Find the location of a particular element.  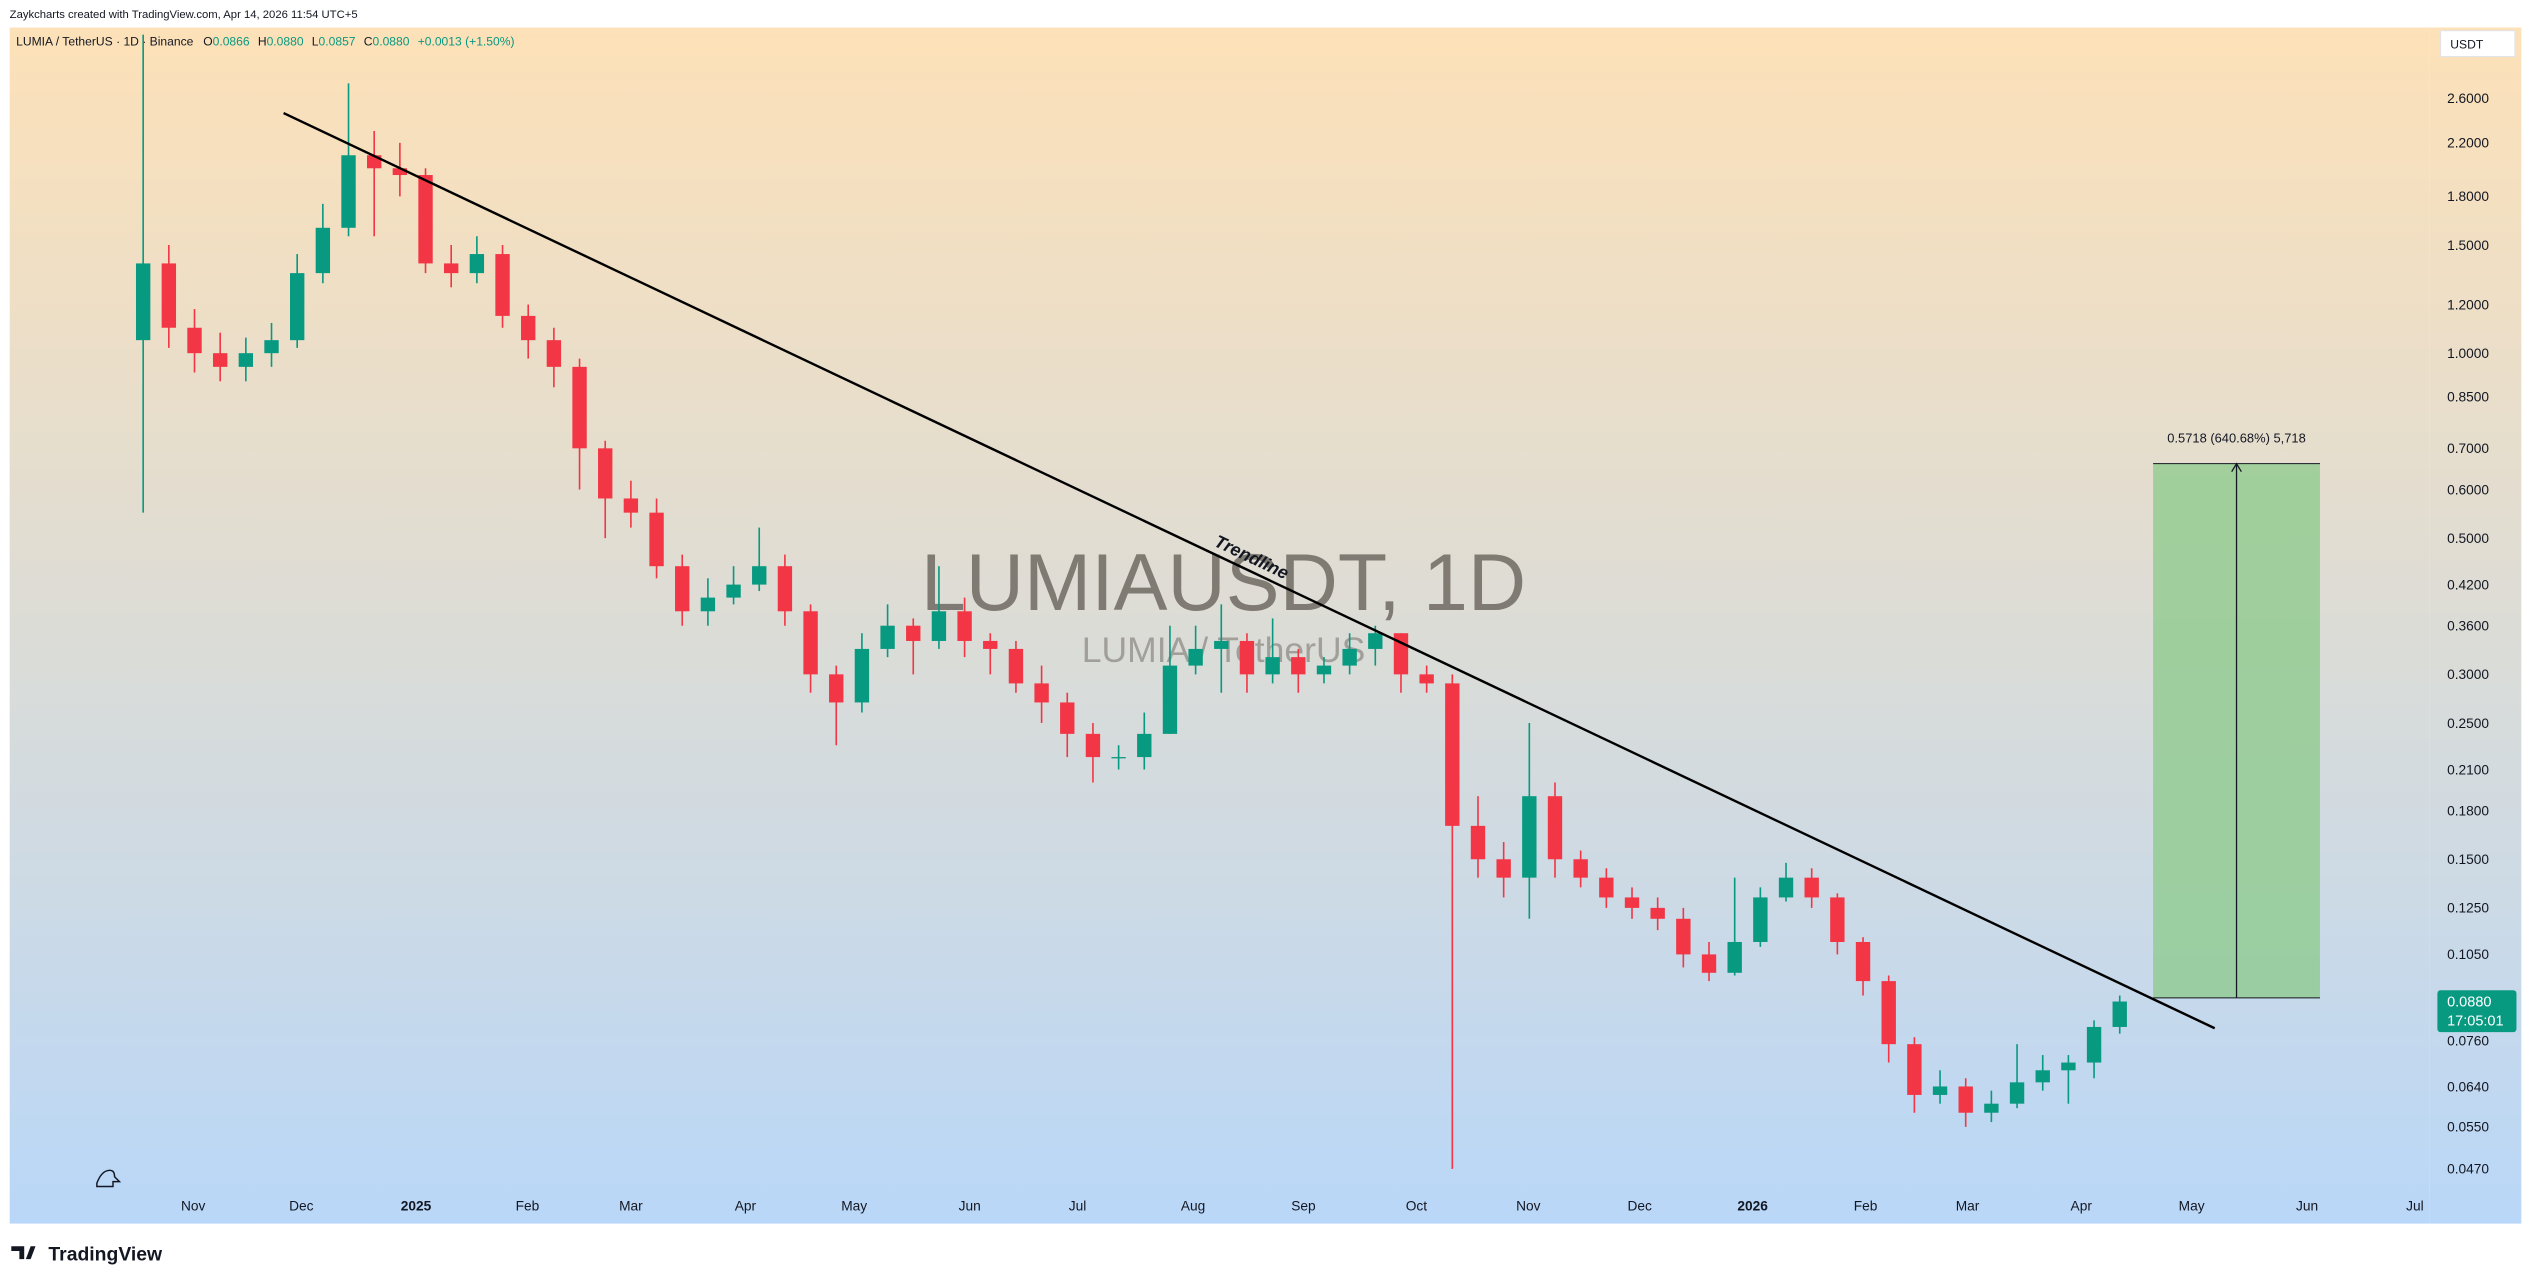

y-tick-label: 0.2100 is located at coordinates (2468, 769).